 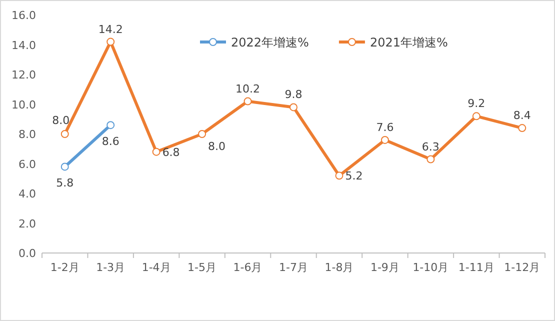 I want to click on x-tick-label: 1-7月, so click(x=293, y=267).